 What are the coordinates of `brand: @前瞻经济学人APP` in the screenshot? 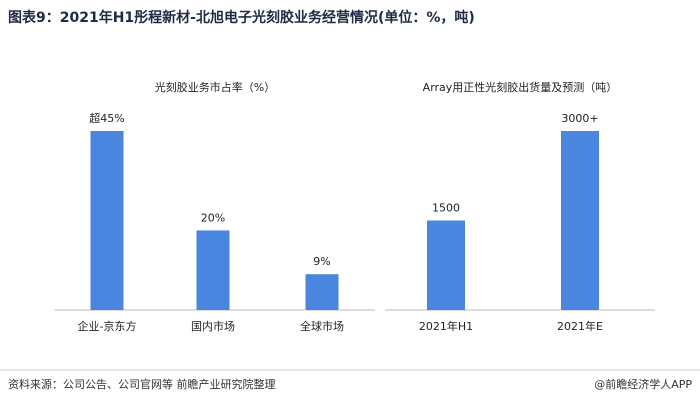 It's located at (643, 384).